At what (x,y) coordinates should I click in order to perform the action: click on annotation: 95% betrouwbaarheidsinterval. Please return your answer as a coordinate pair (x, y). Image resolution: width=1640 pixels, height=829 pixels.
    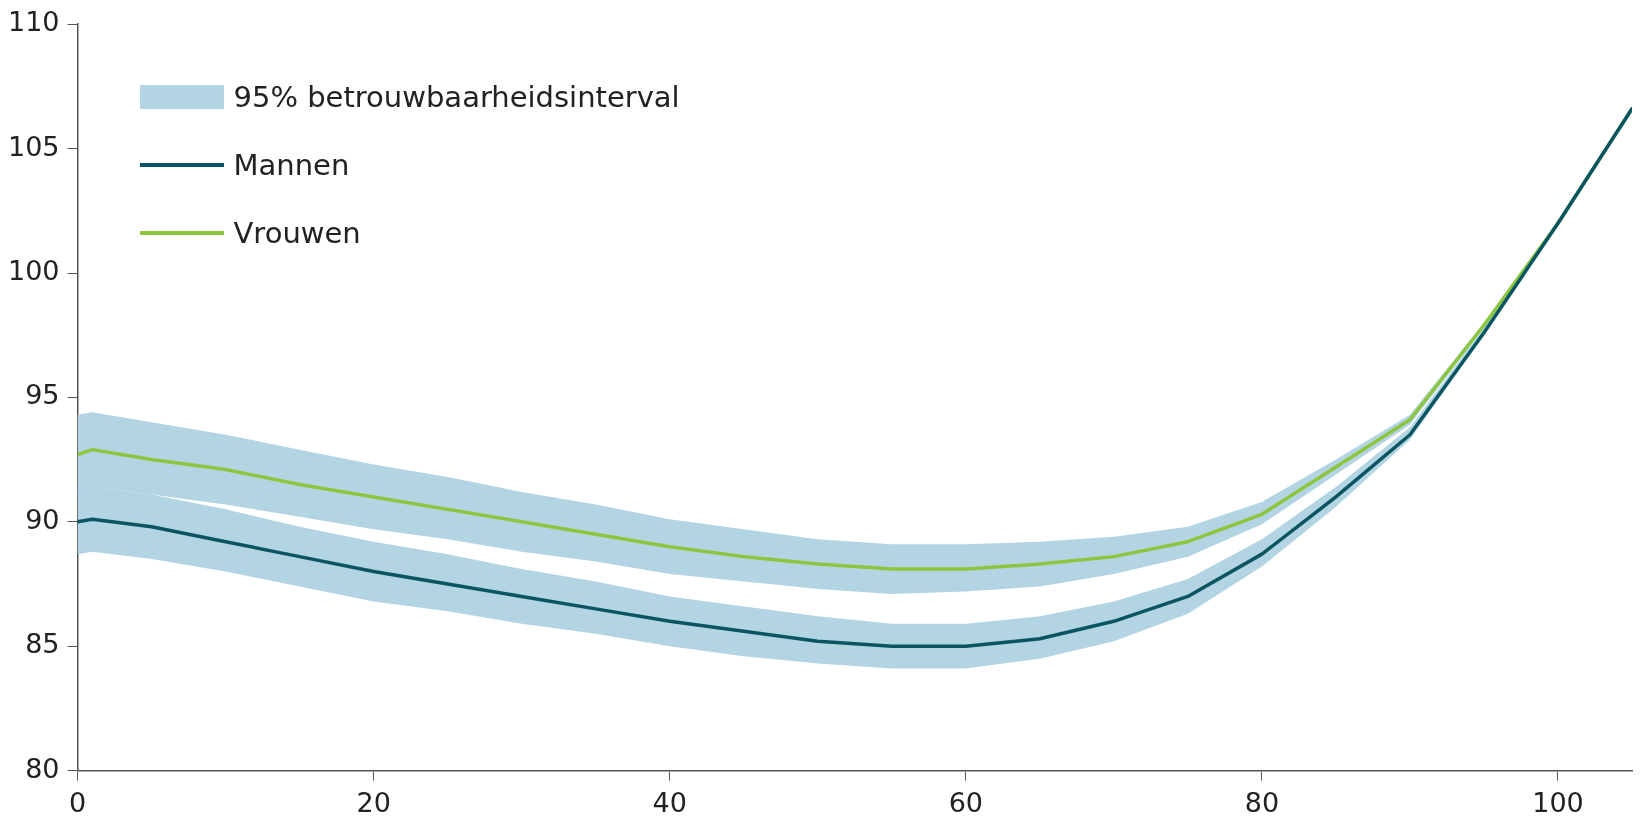
    Looking at the image, I should click on (456, 97).